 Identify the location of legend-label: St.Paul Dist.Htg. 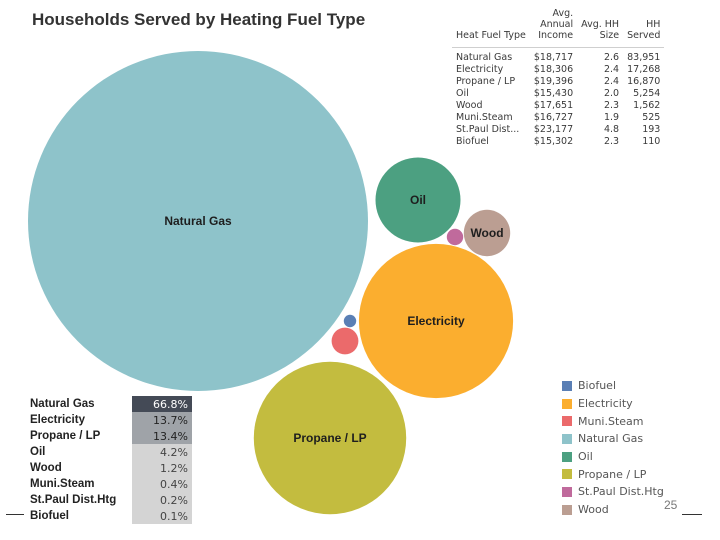
(621, 492).